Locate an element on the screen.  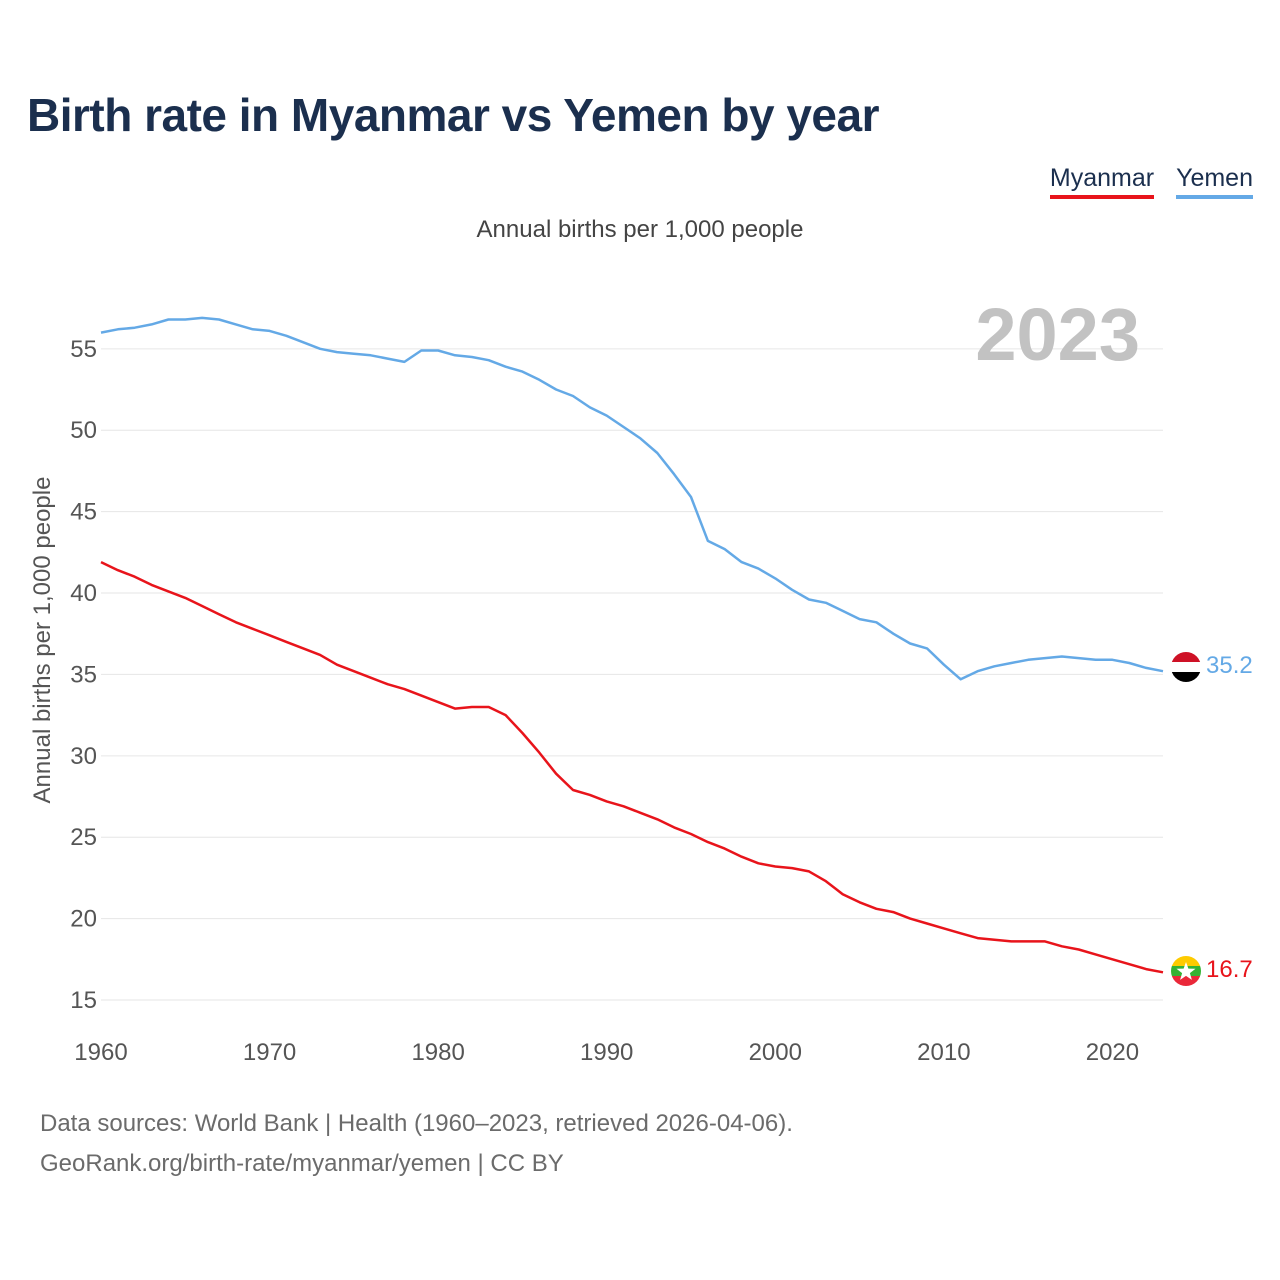
myanmar-flag-icon is located at coordinates (1186, 971).